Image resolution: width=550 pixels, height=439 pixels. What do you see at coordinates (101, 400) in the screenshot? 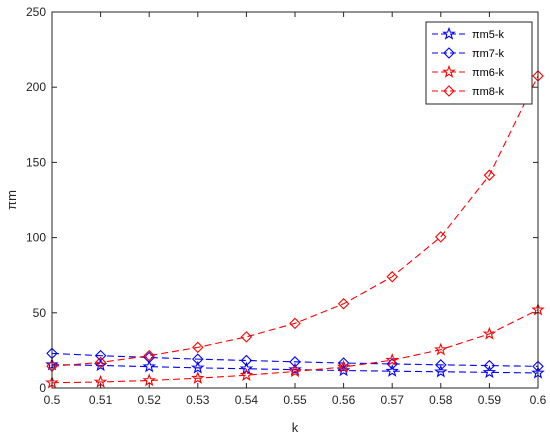
I see `x-tick-label: 0.51` at bounding box center [101, 400].